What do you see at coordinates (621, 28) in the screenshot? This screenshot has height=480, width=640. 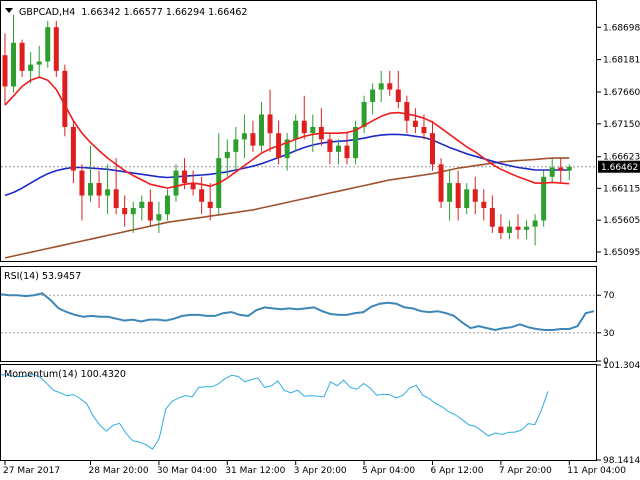 I see `price-tick-label: 1.68698` at bounding box center [621, 28].